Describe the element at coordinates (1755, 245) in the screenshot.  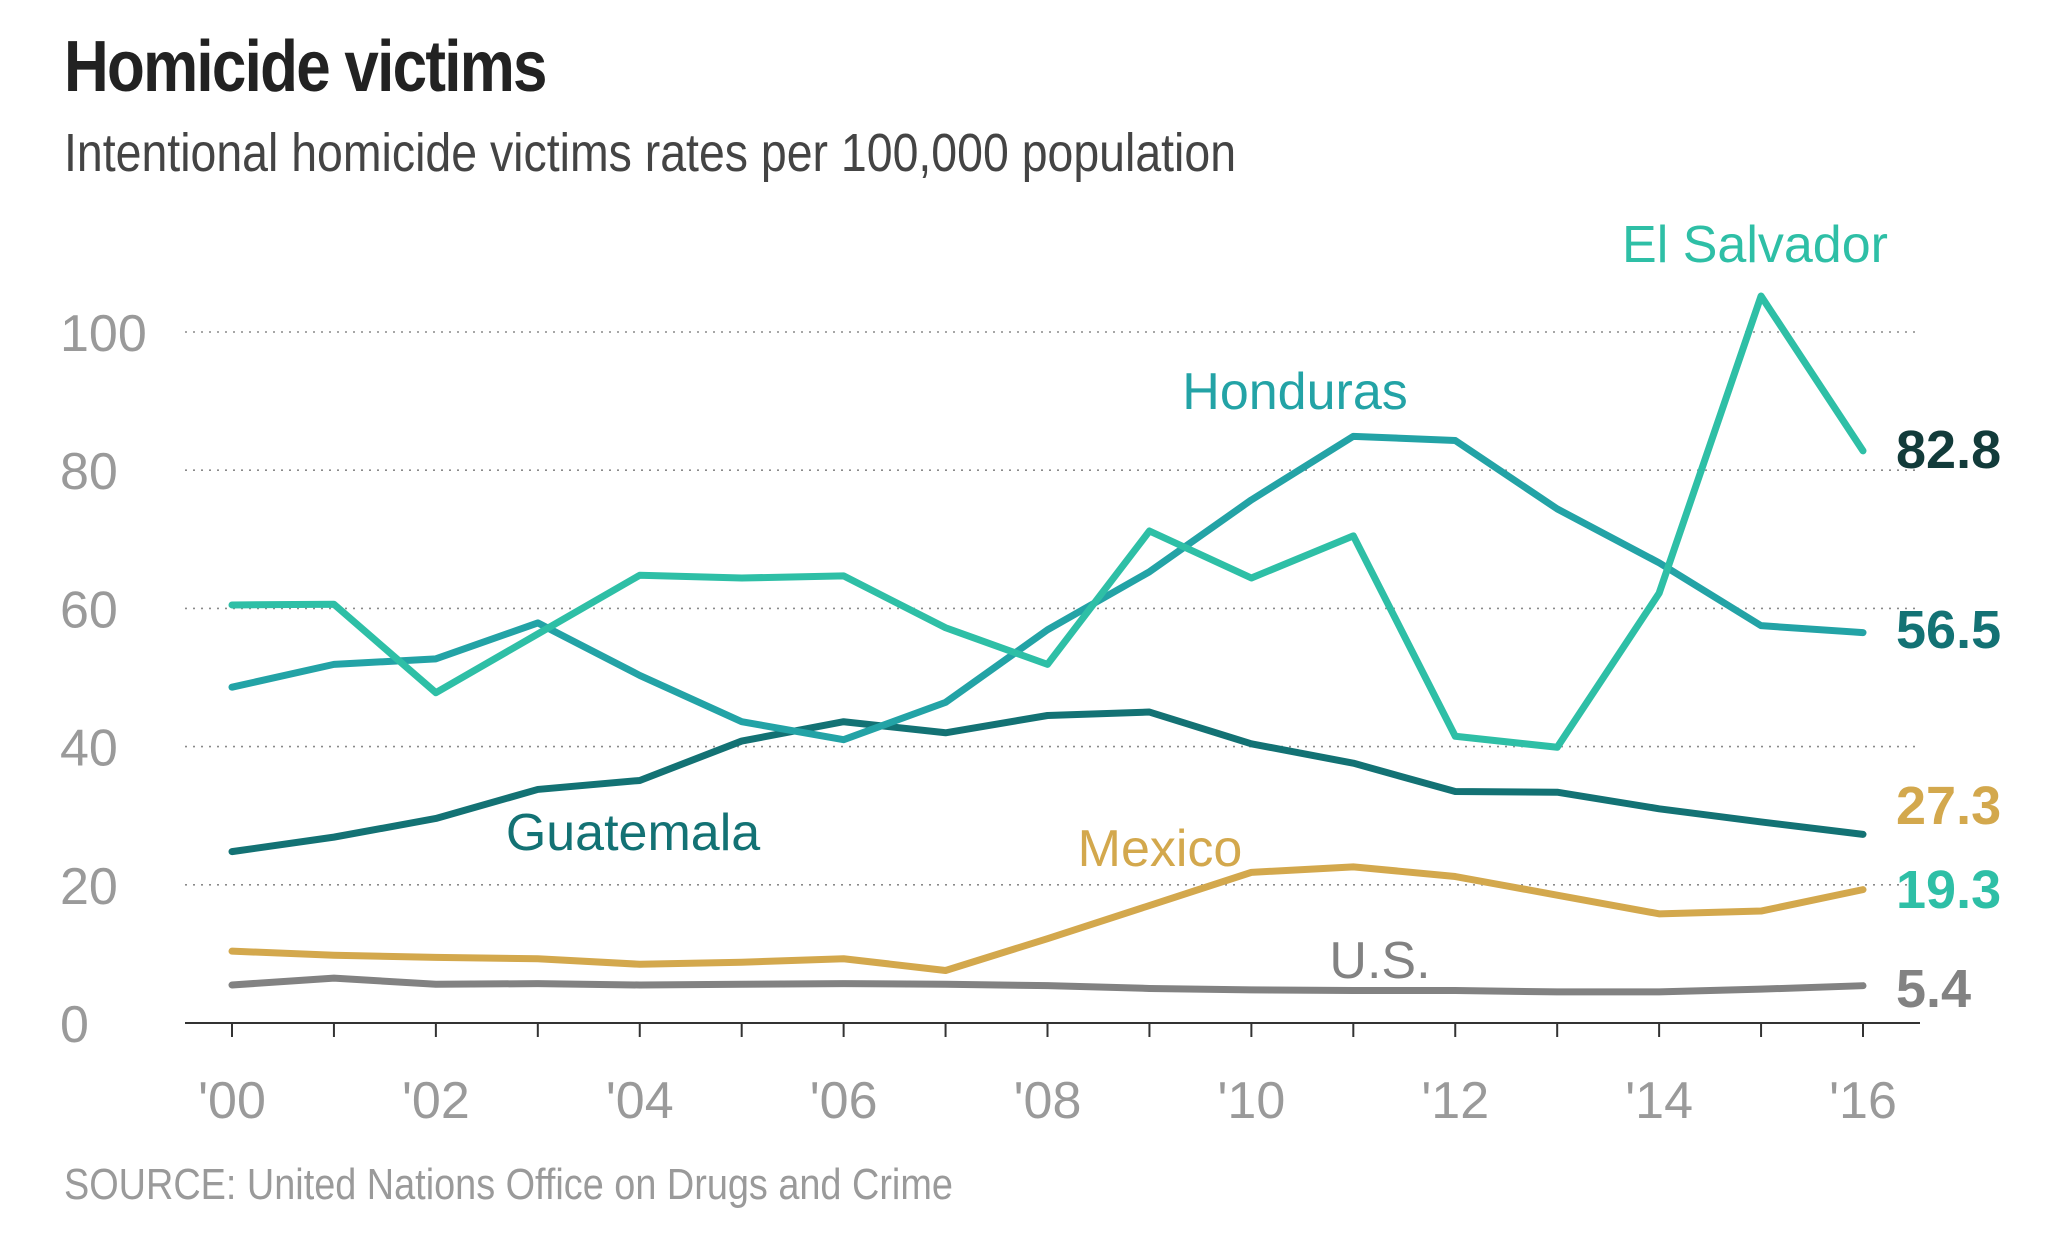
I see `series-name-label: El Salvador` at that location.